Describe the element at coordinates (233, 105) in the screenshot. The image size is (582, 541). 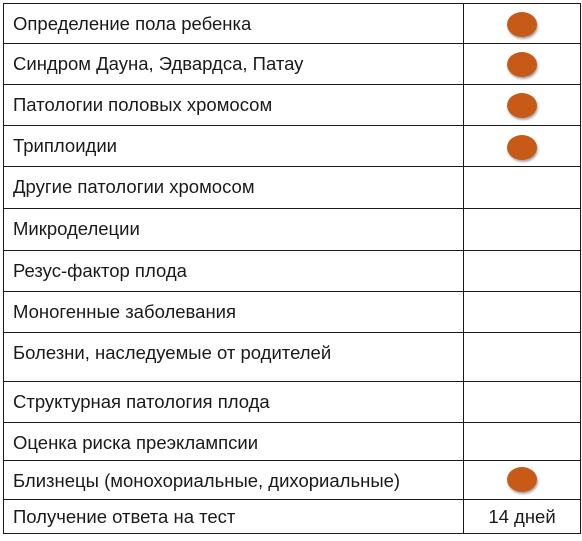
I see `row-label: Патологии половых хромосом` at that location.